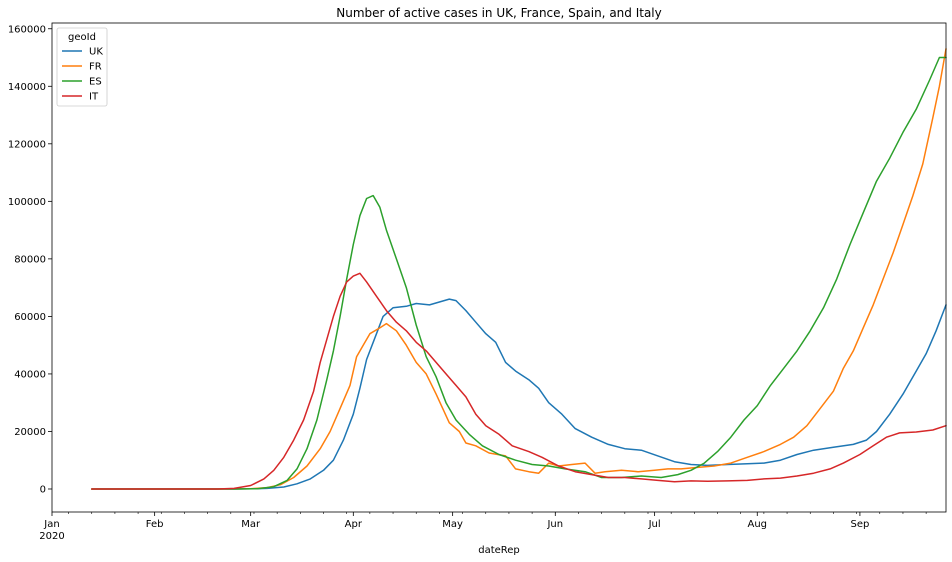 This screenshot has height=562, width=952. What do you see at coordinates (30, 317) in the screenshot?
I see `y-tick-label: 60000` at bounding box center [30, 317].